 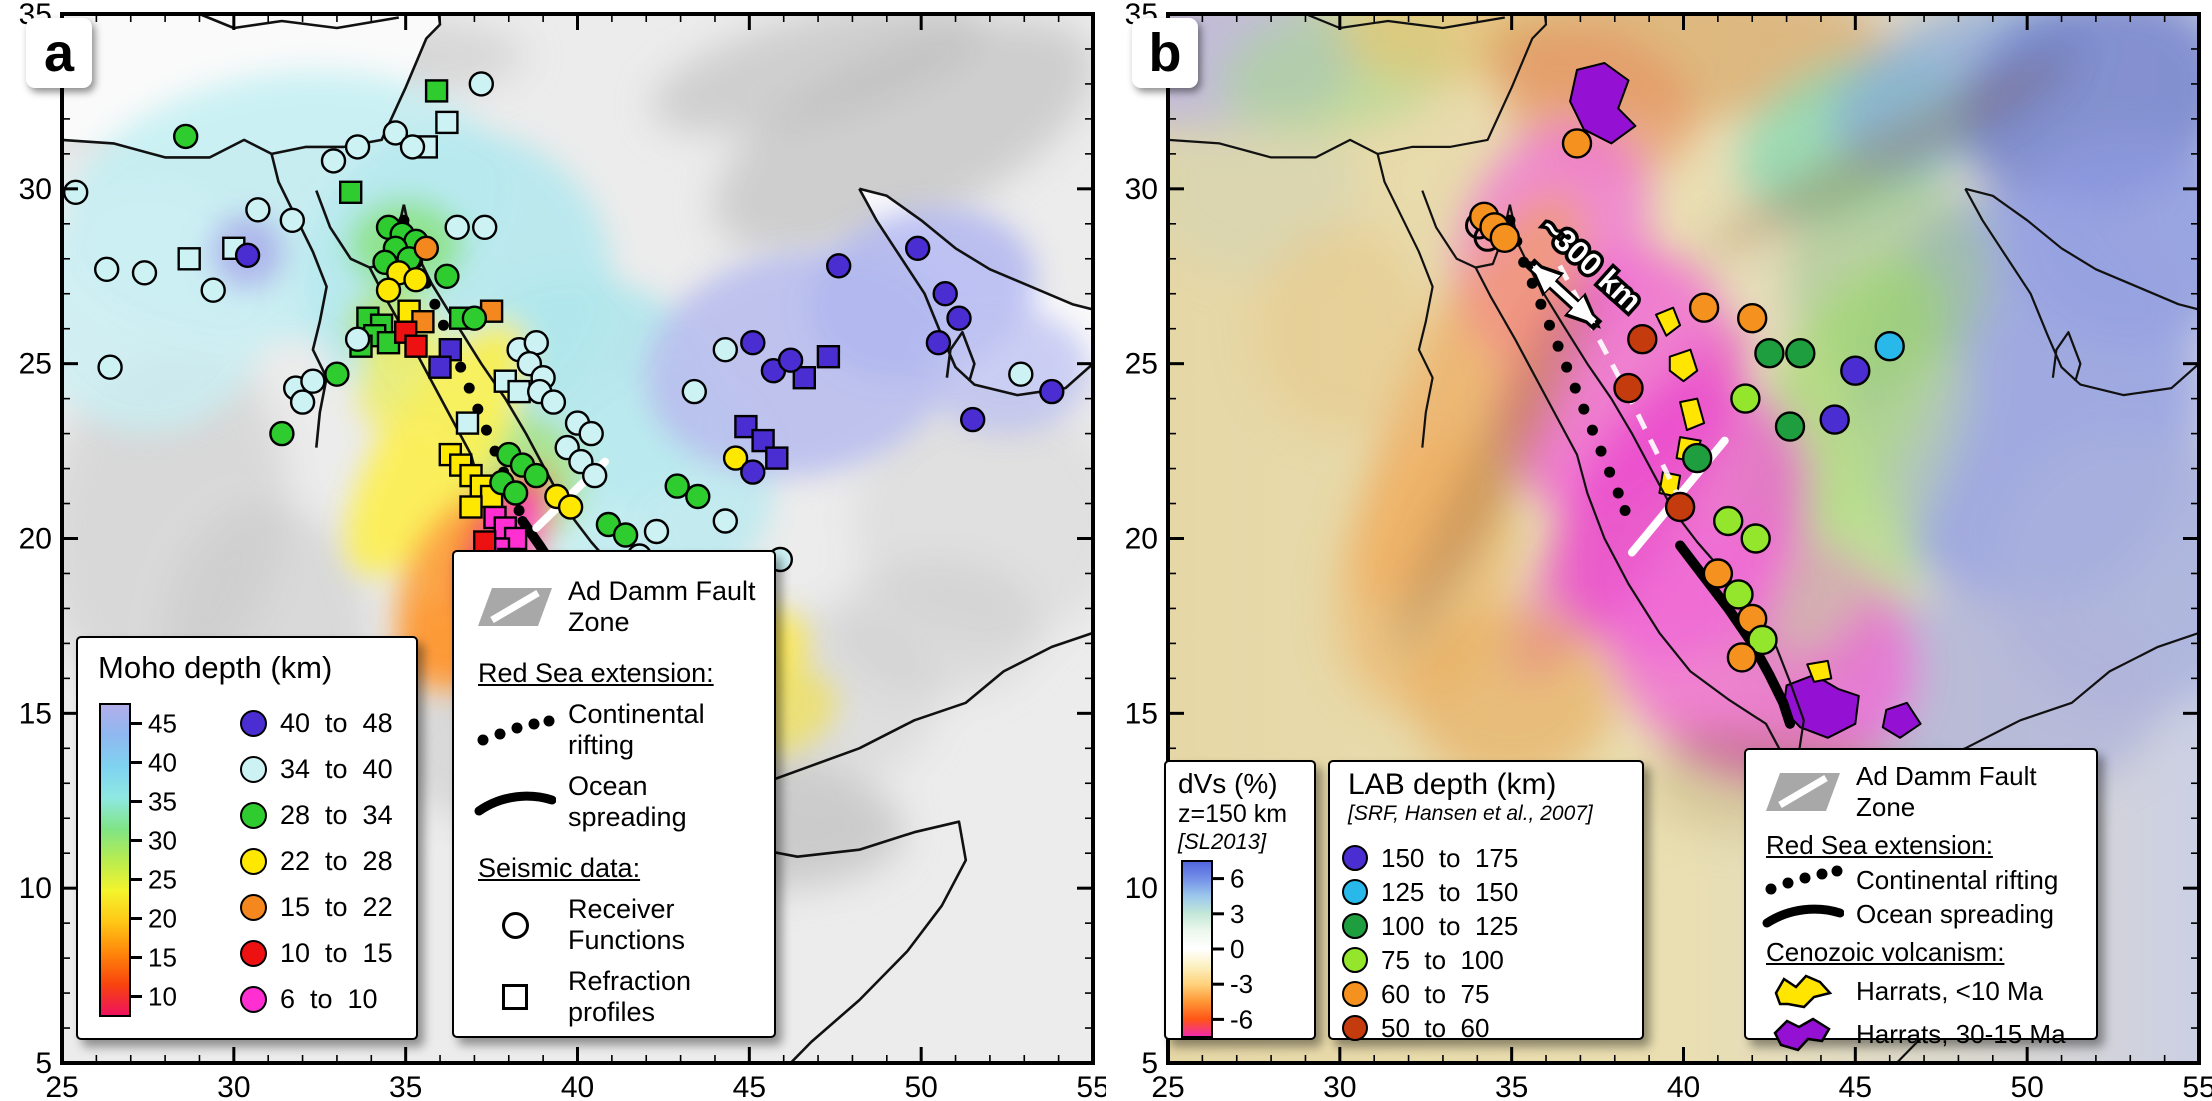 What do you see at coordinates (336, 860) in the screenshot?
I see `legend-class-label: 22 to 28` at bounding box center [336, 860].